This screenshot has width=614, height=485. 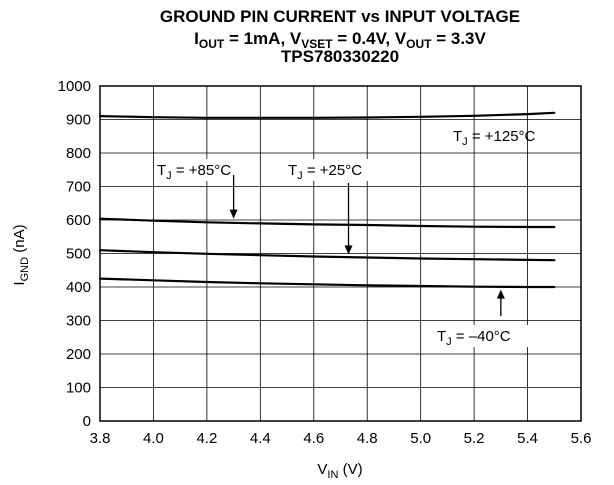 I want to click on y-tick-label: 200, so click(x=78, y=354).